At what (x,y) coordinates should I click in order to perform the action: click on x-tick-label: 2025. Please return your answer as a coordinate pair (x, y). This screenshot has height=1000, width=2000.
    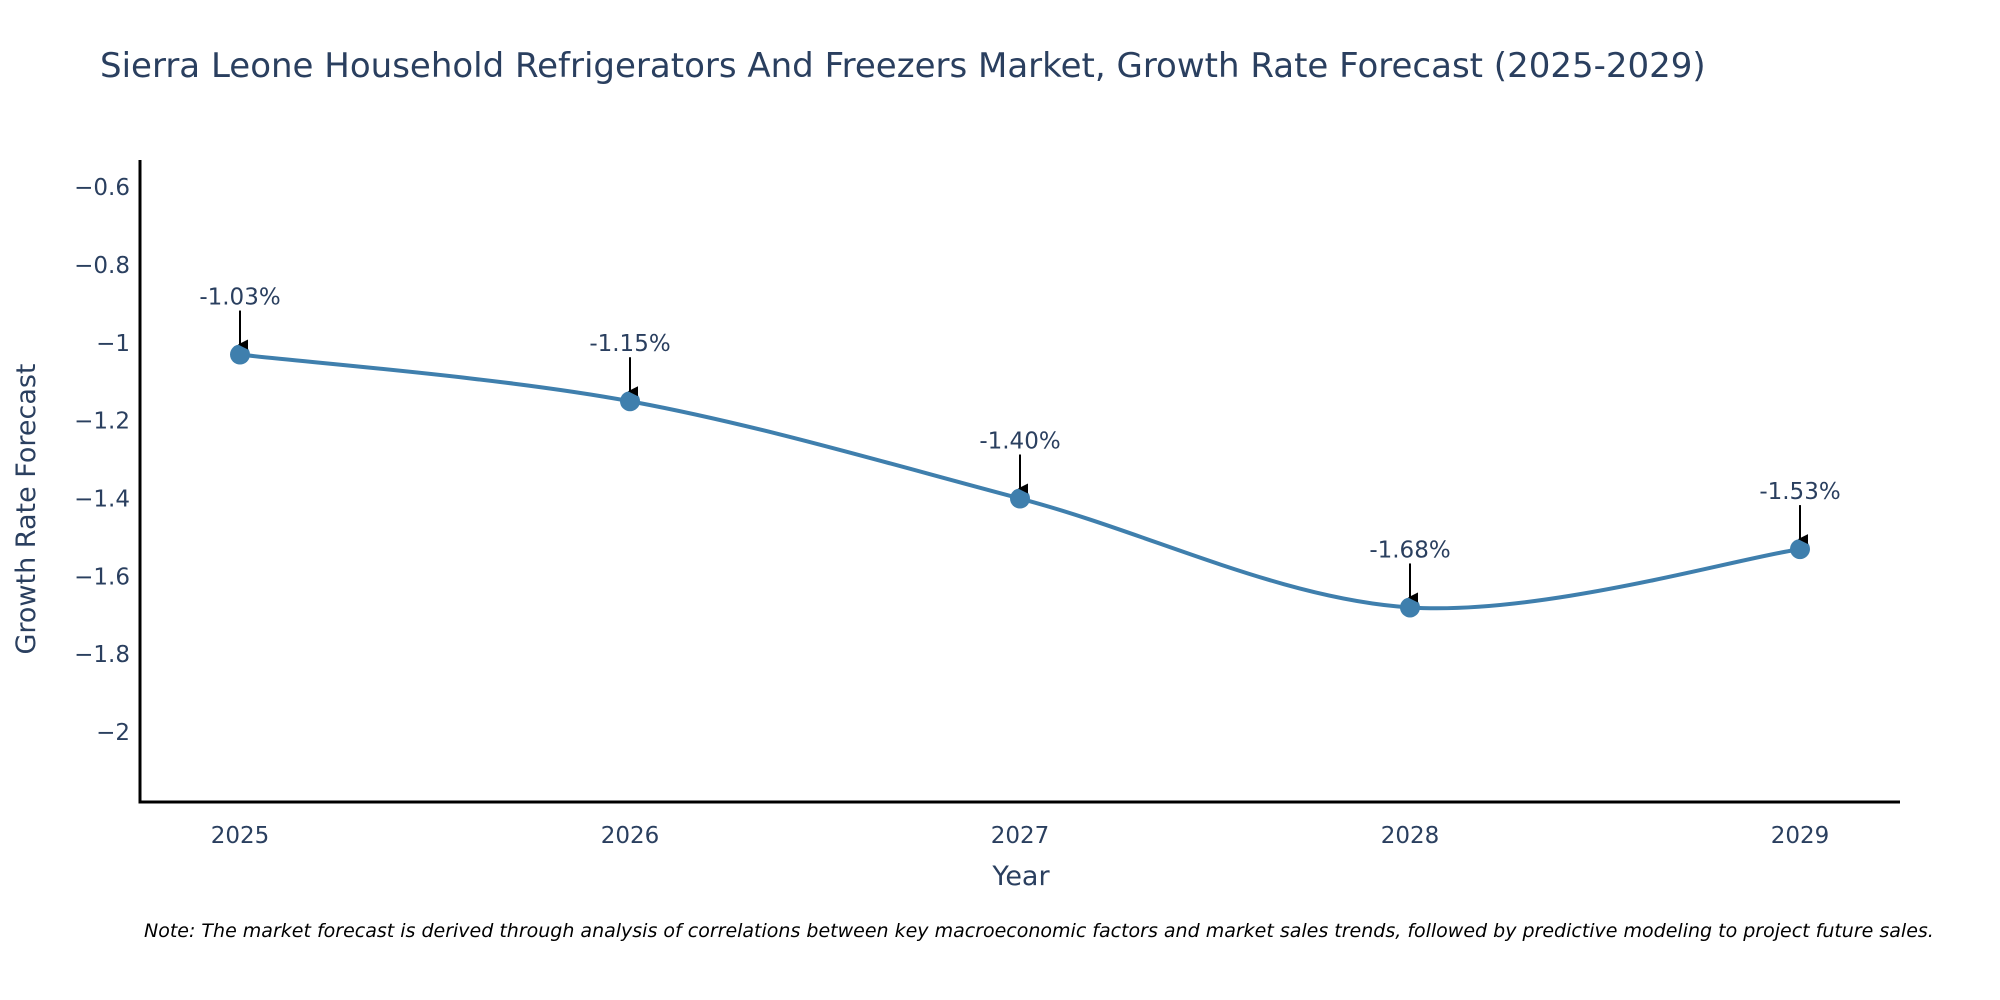
    Looking at the image, I should click on (240, 836).